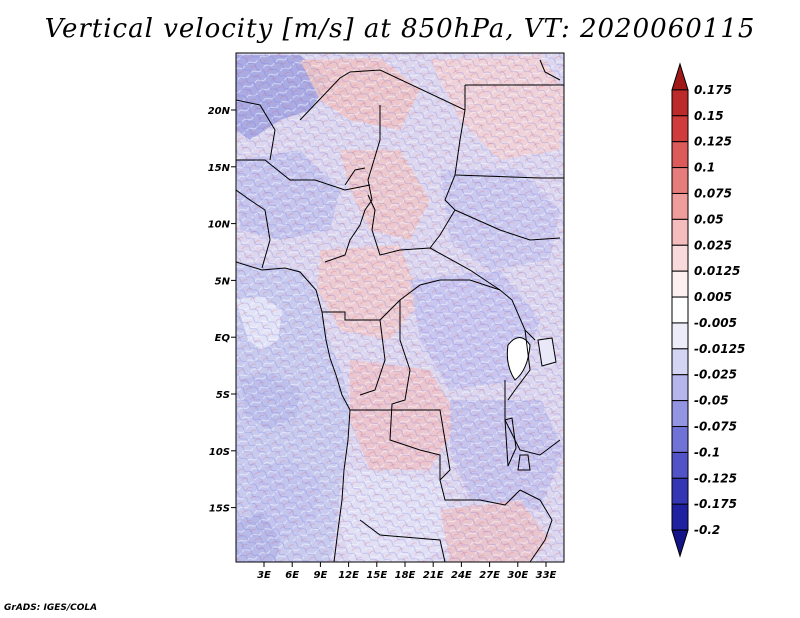 Image resolution: width=800 pixels, height=618 pixels. Describe the element at coordinates (292, 575) in the screenshot. I see `lon-tick-label: 6E` at that location.